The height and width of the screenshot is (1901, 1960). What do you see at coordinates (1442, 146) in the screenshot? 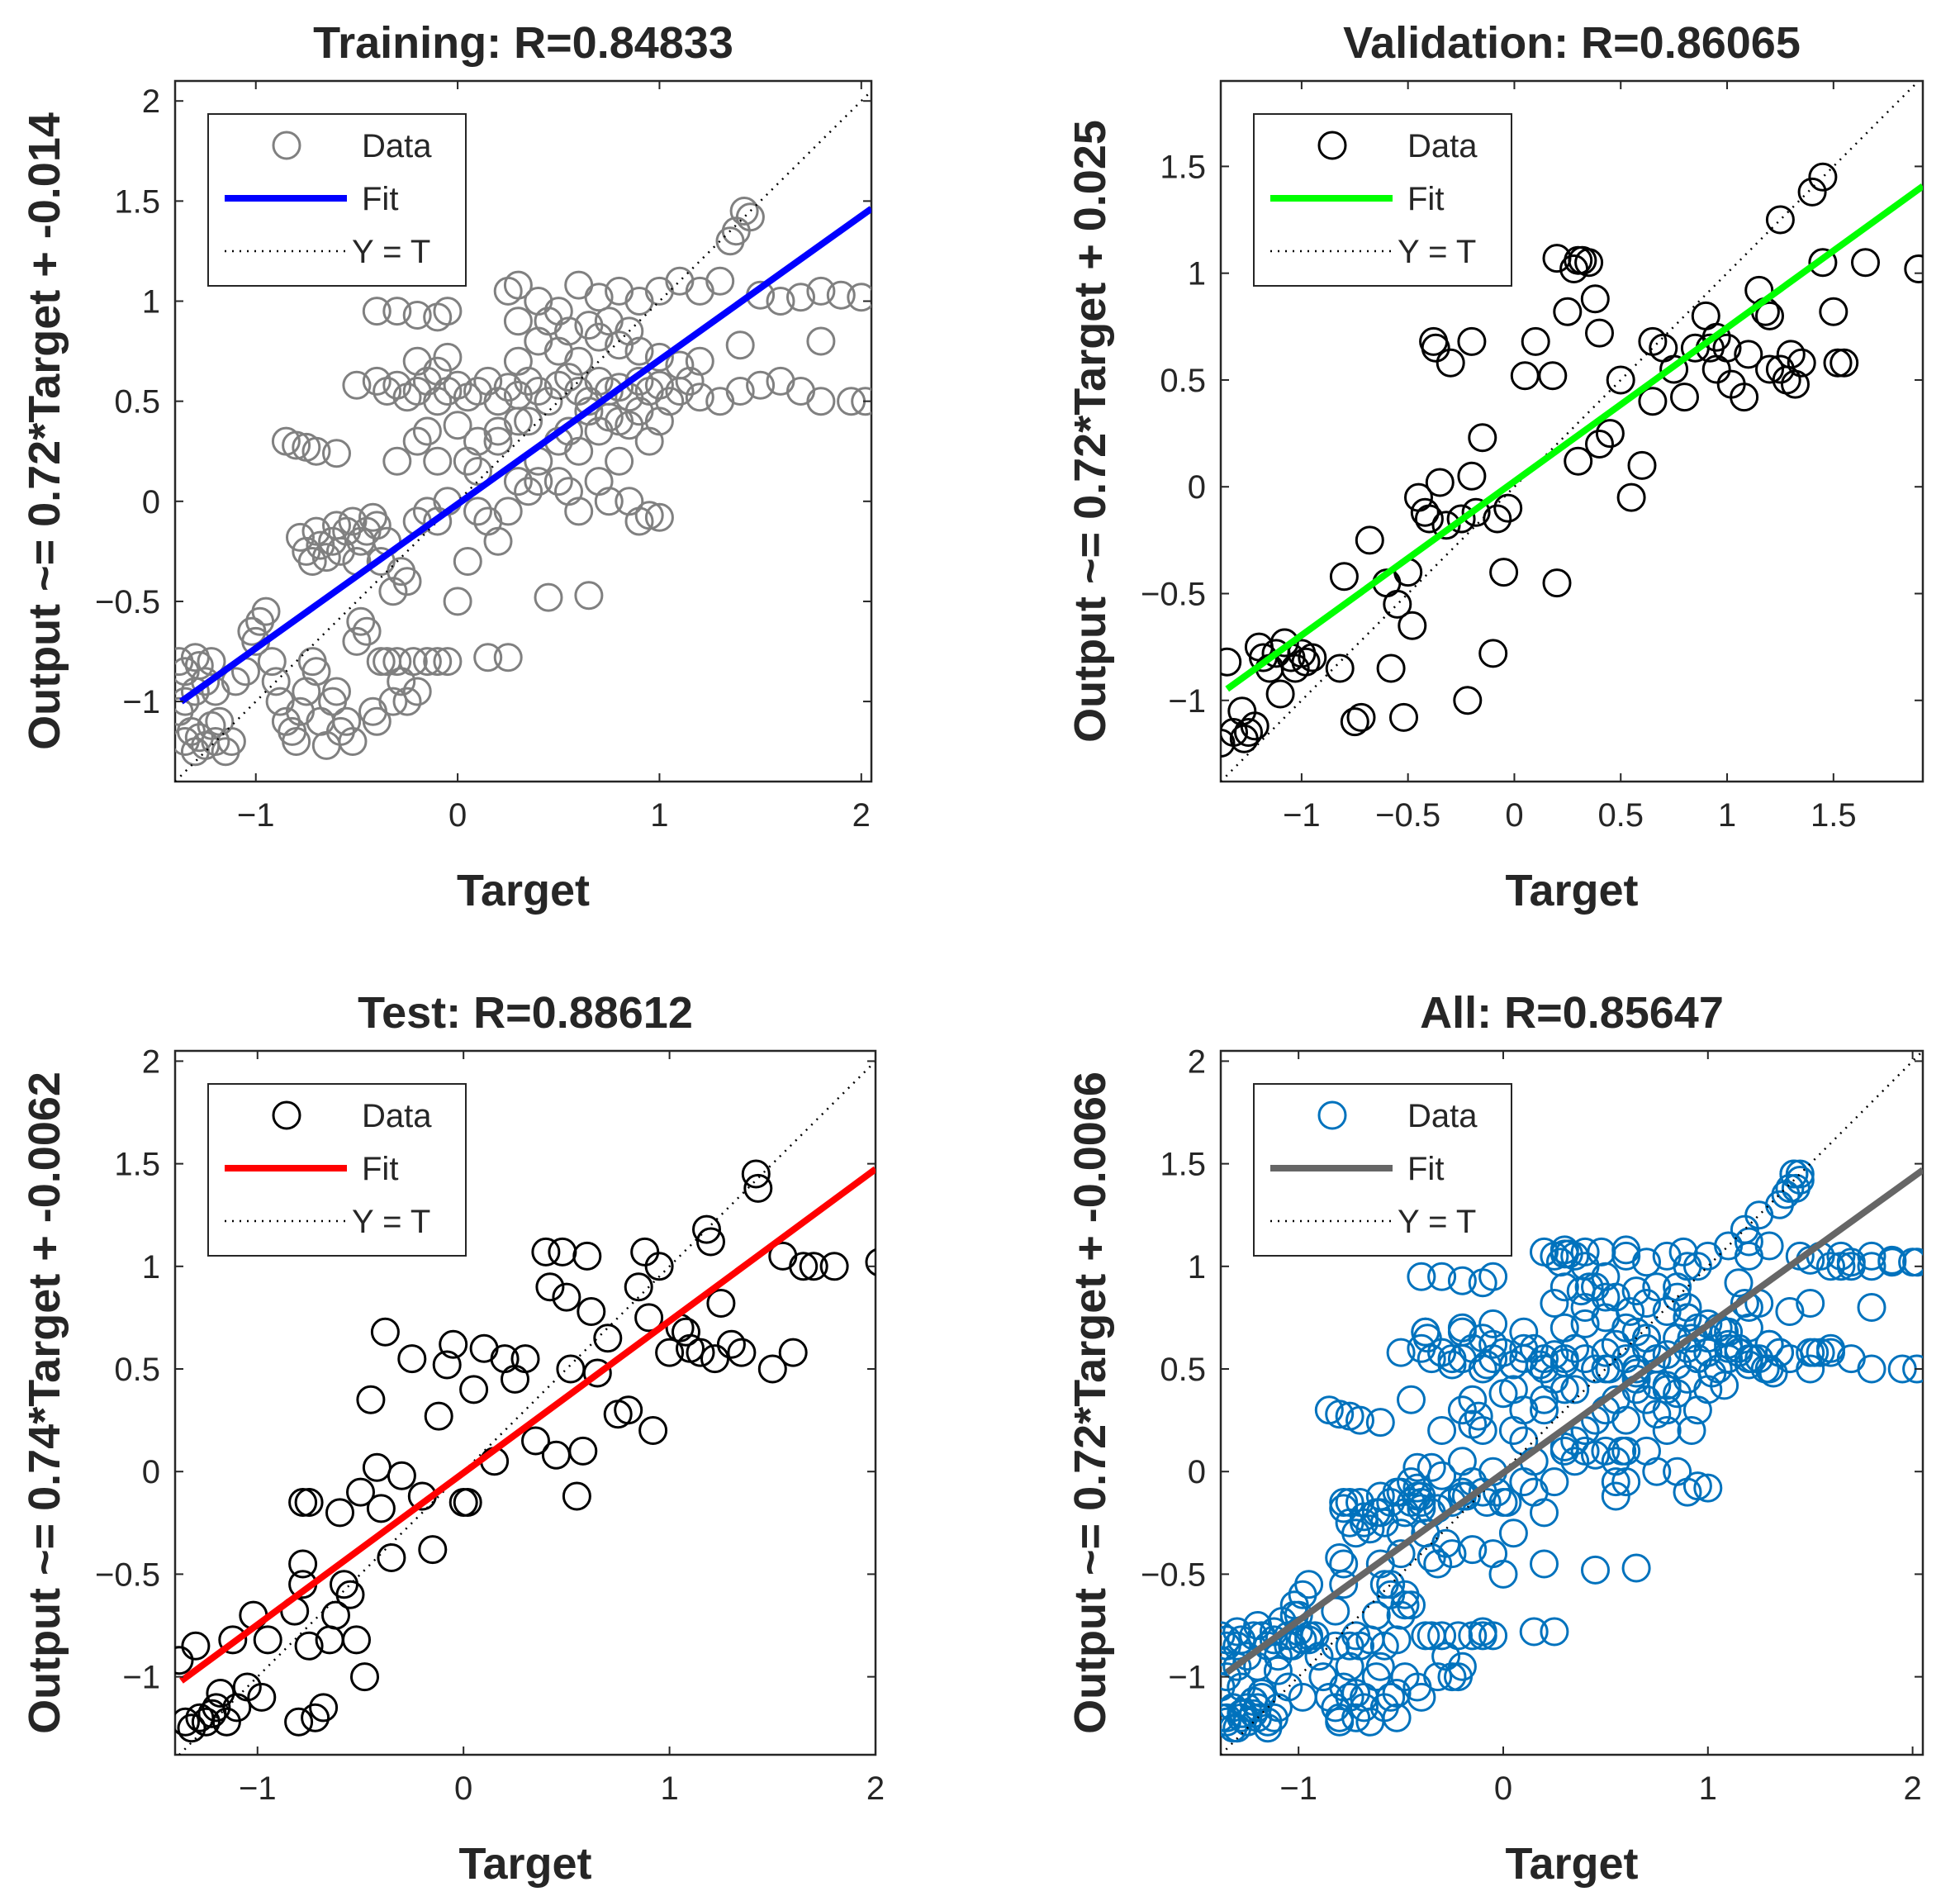
I see `legend-entry: Data` at bounding box center [1442, 146].